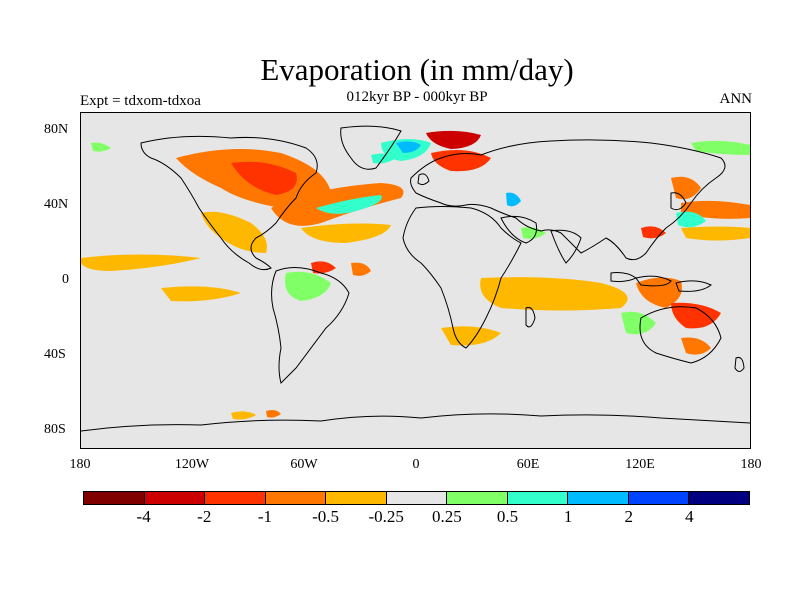  What do you see at coordinates (55, 354) in the screenshot?
I see `y-tick-label: 40S` at bounding box center [55, 354].